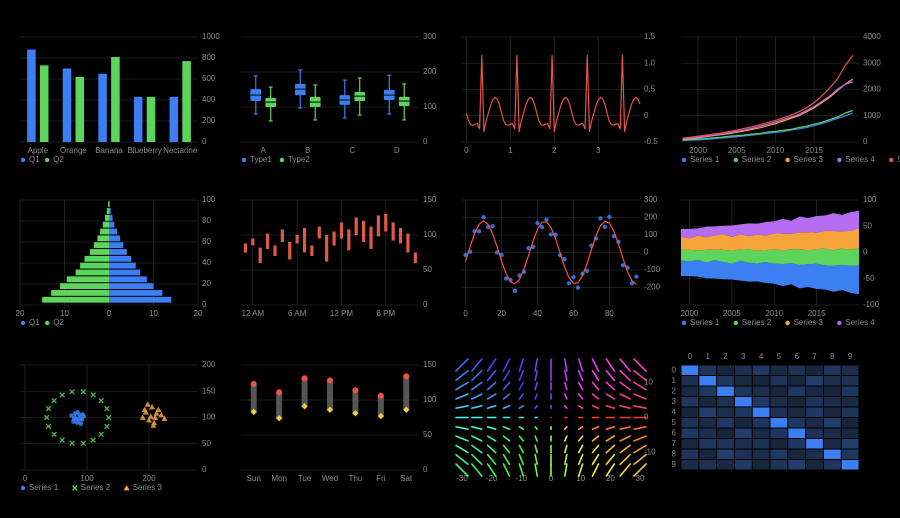  What do you see at coordinates (860, 322) in the screenshot?
I see `legend-label: Series 4` at bounding box center [860, 322].